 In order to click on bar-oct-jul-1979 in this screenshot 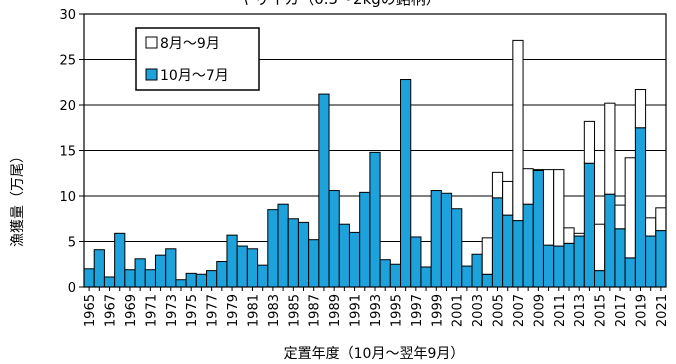, I will do `click(232, 261)`.